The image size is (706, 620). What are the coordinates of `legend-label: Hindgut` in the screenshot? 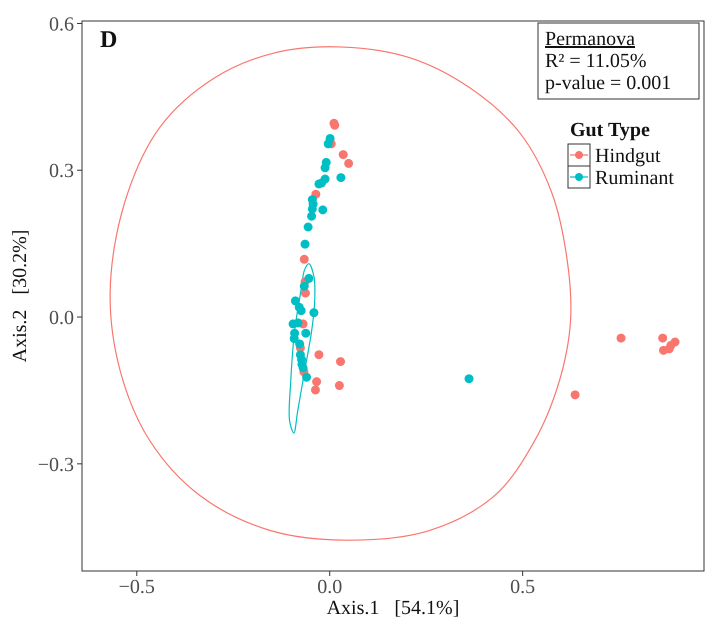 It's located at (628, 156).